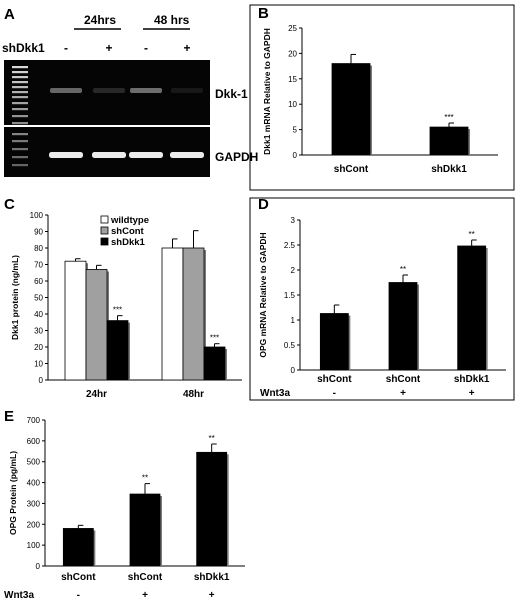 The height and width of the screenshot is (604, 520). I want to click on y-axis-label: Dkk1 protein (ng/mL), so click(15, 297).